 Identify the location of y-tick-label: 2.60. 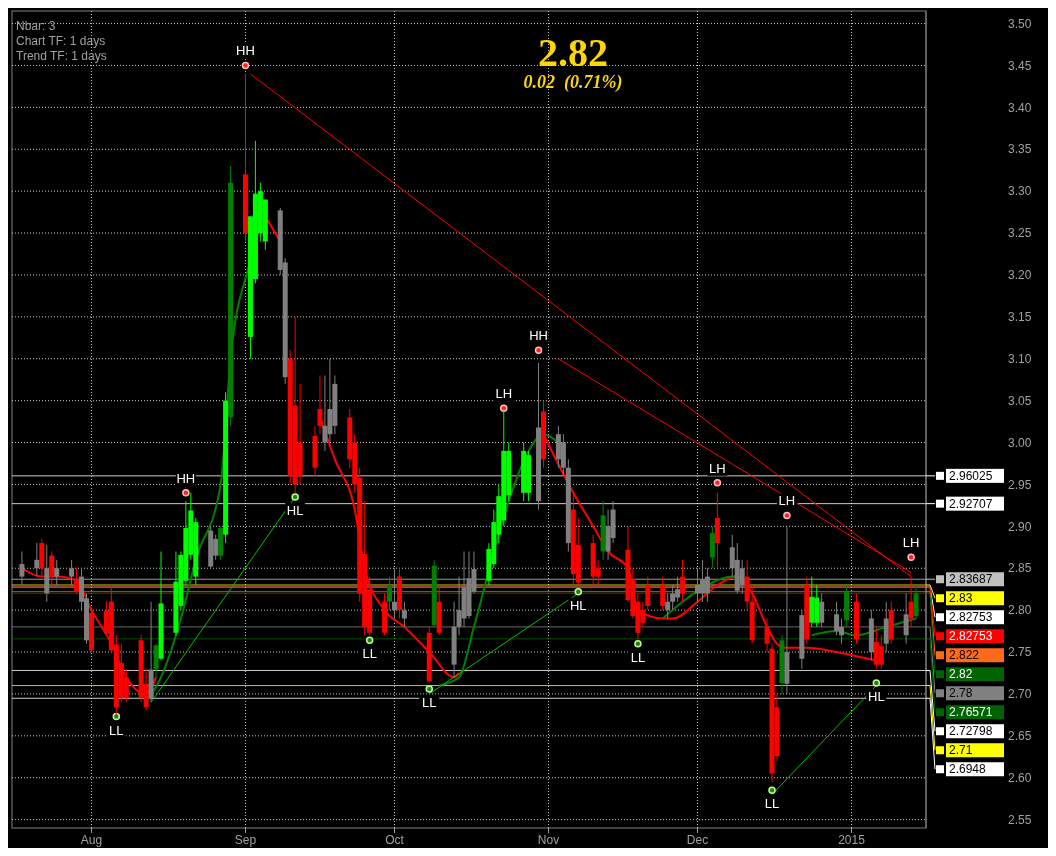
(1020, 777).